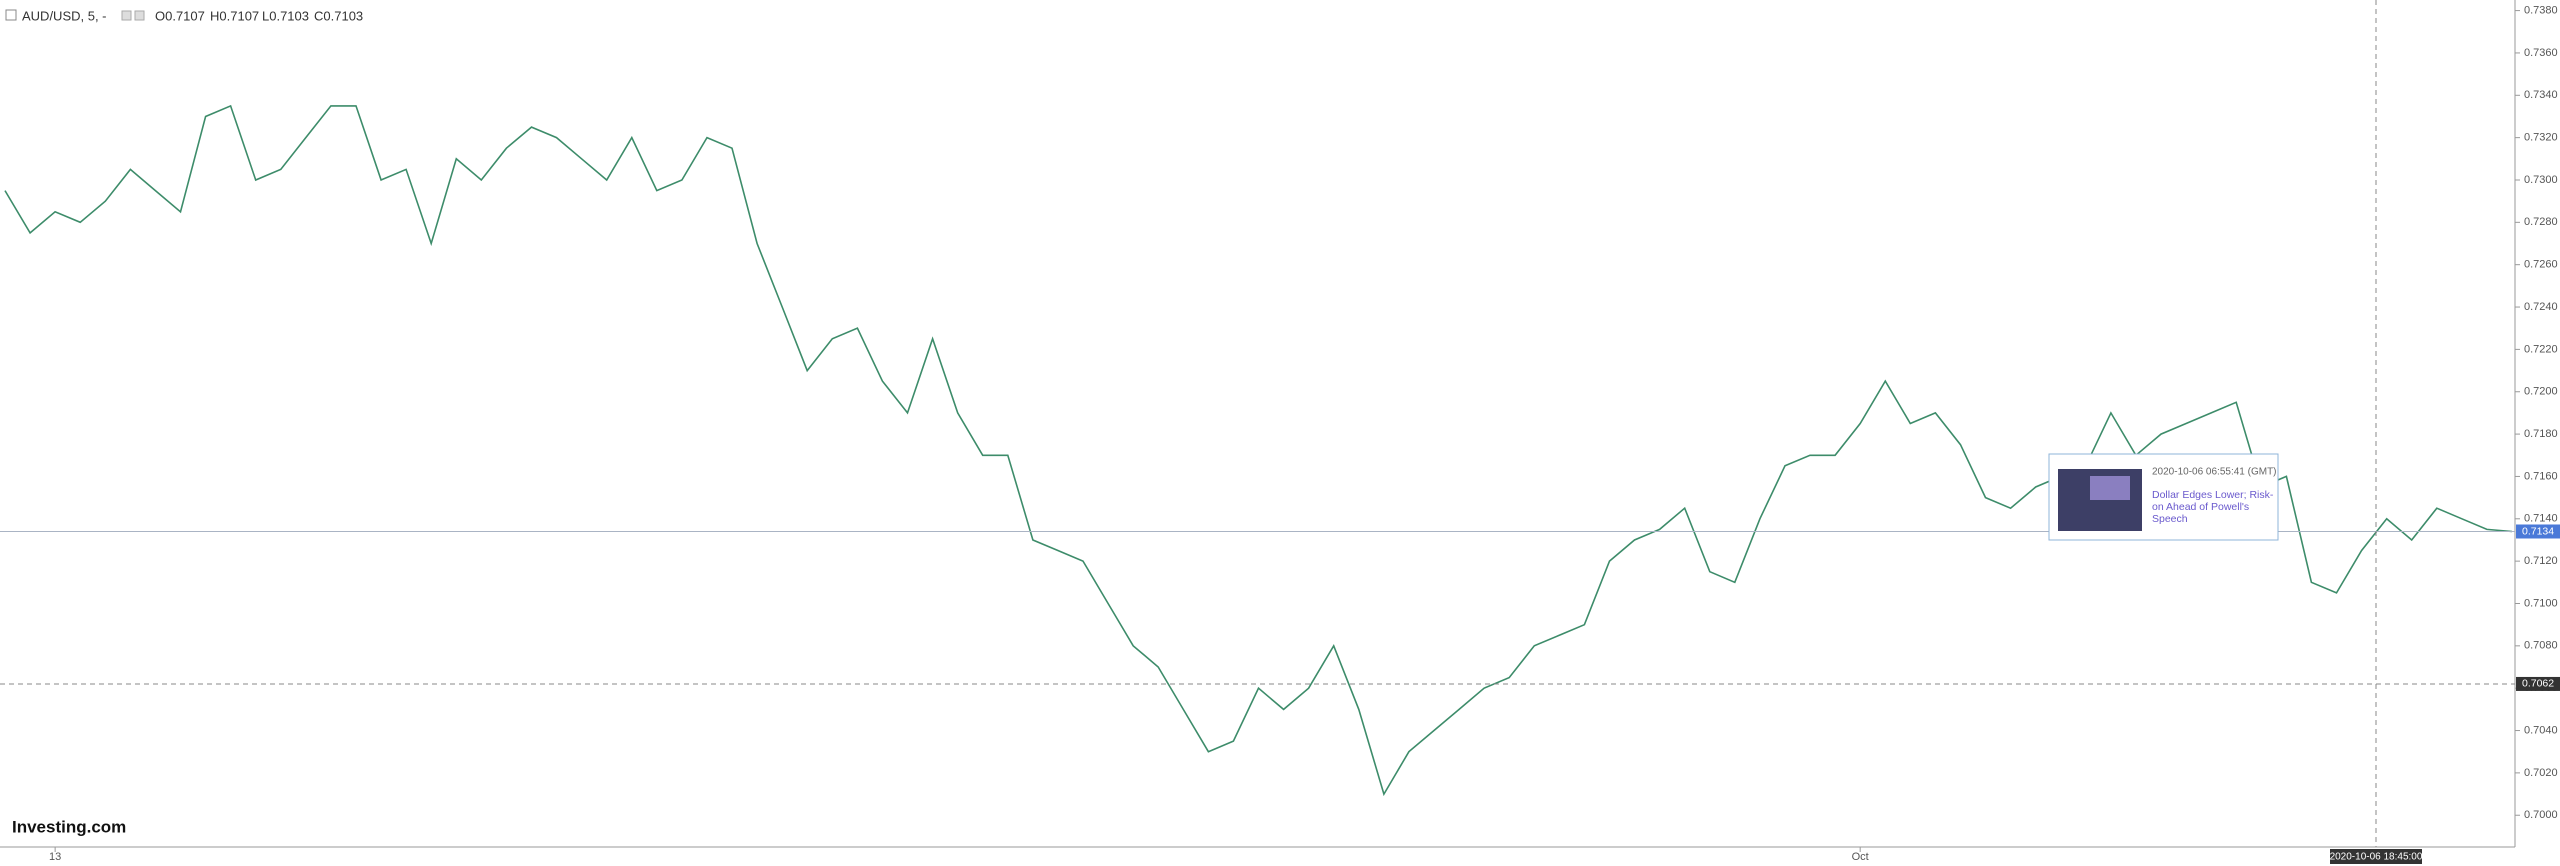 This screenshot has height=866, width=2560. Describe the element at coordinates (2541, 95) in the screenshot. I see `y-tick-label: 0.7340` at that location.